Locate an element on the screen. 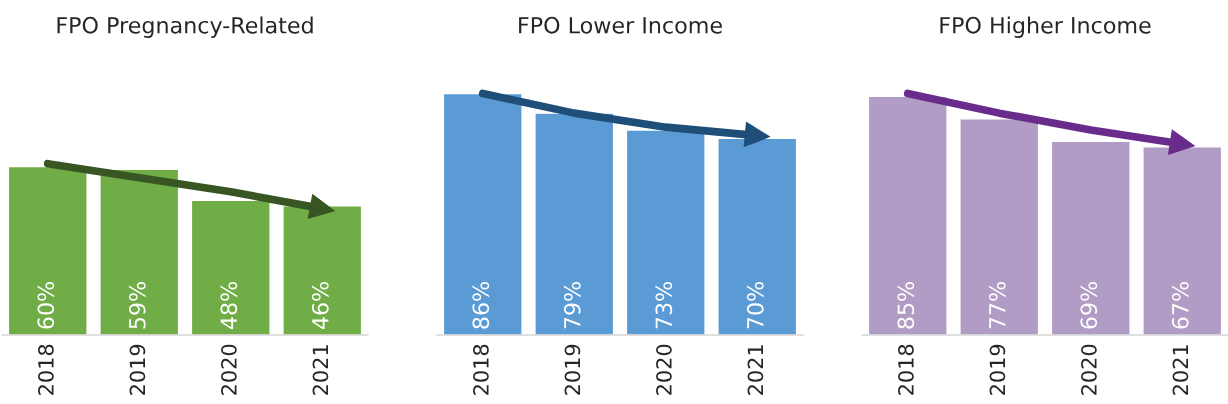  data-label: 69% is located at coordinates (1089, 305).